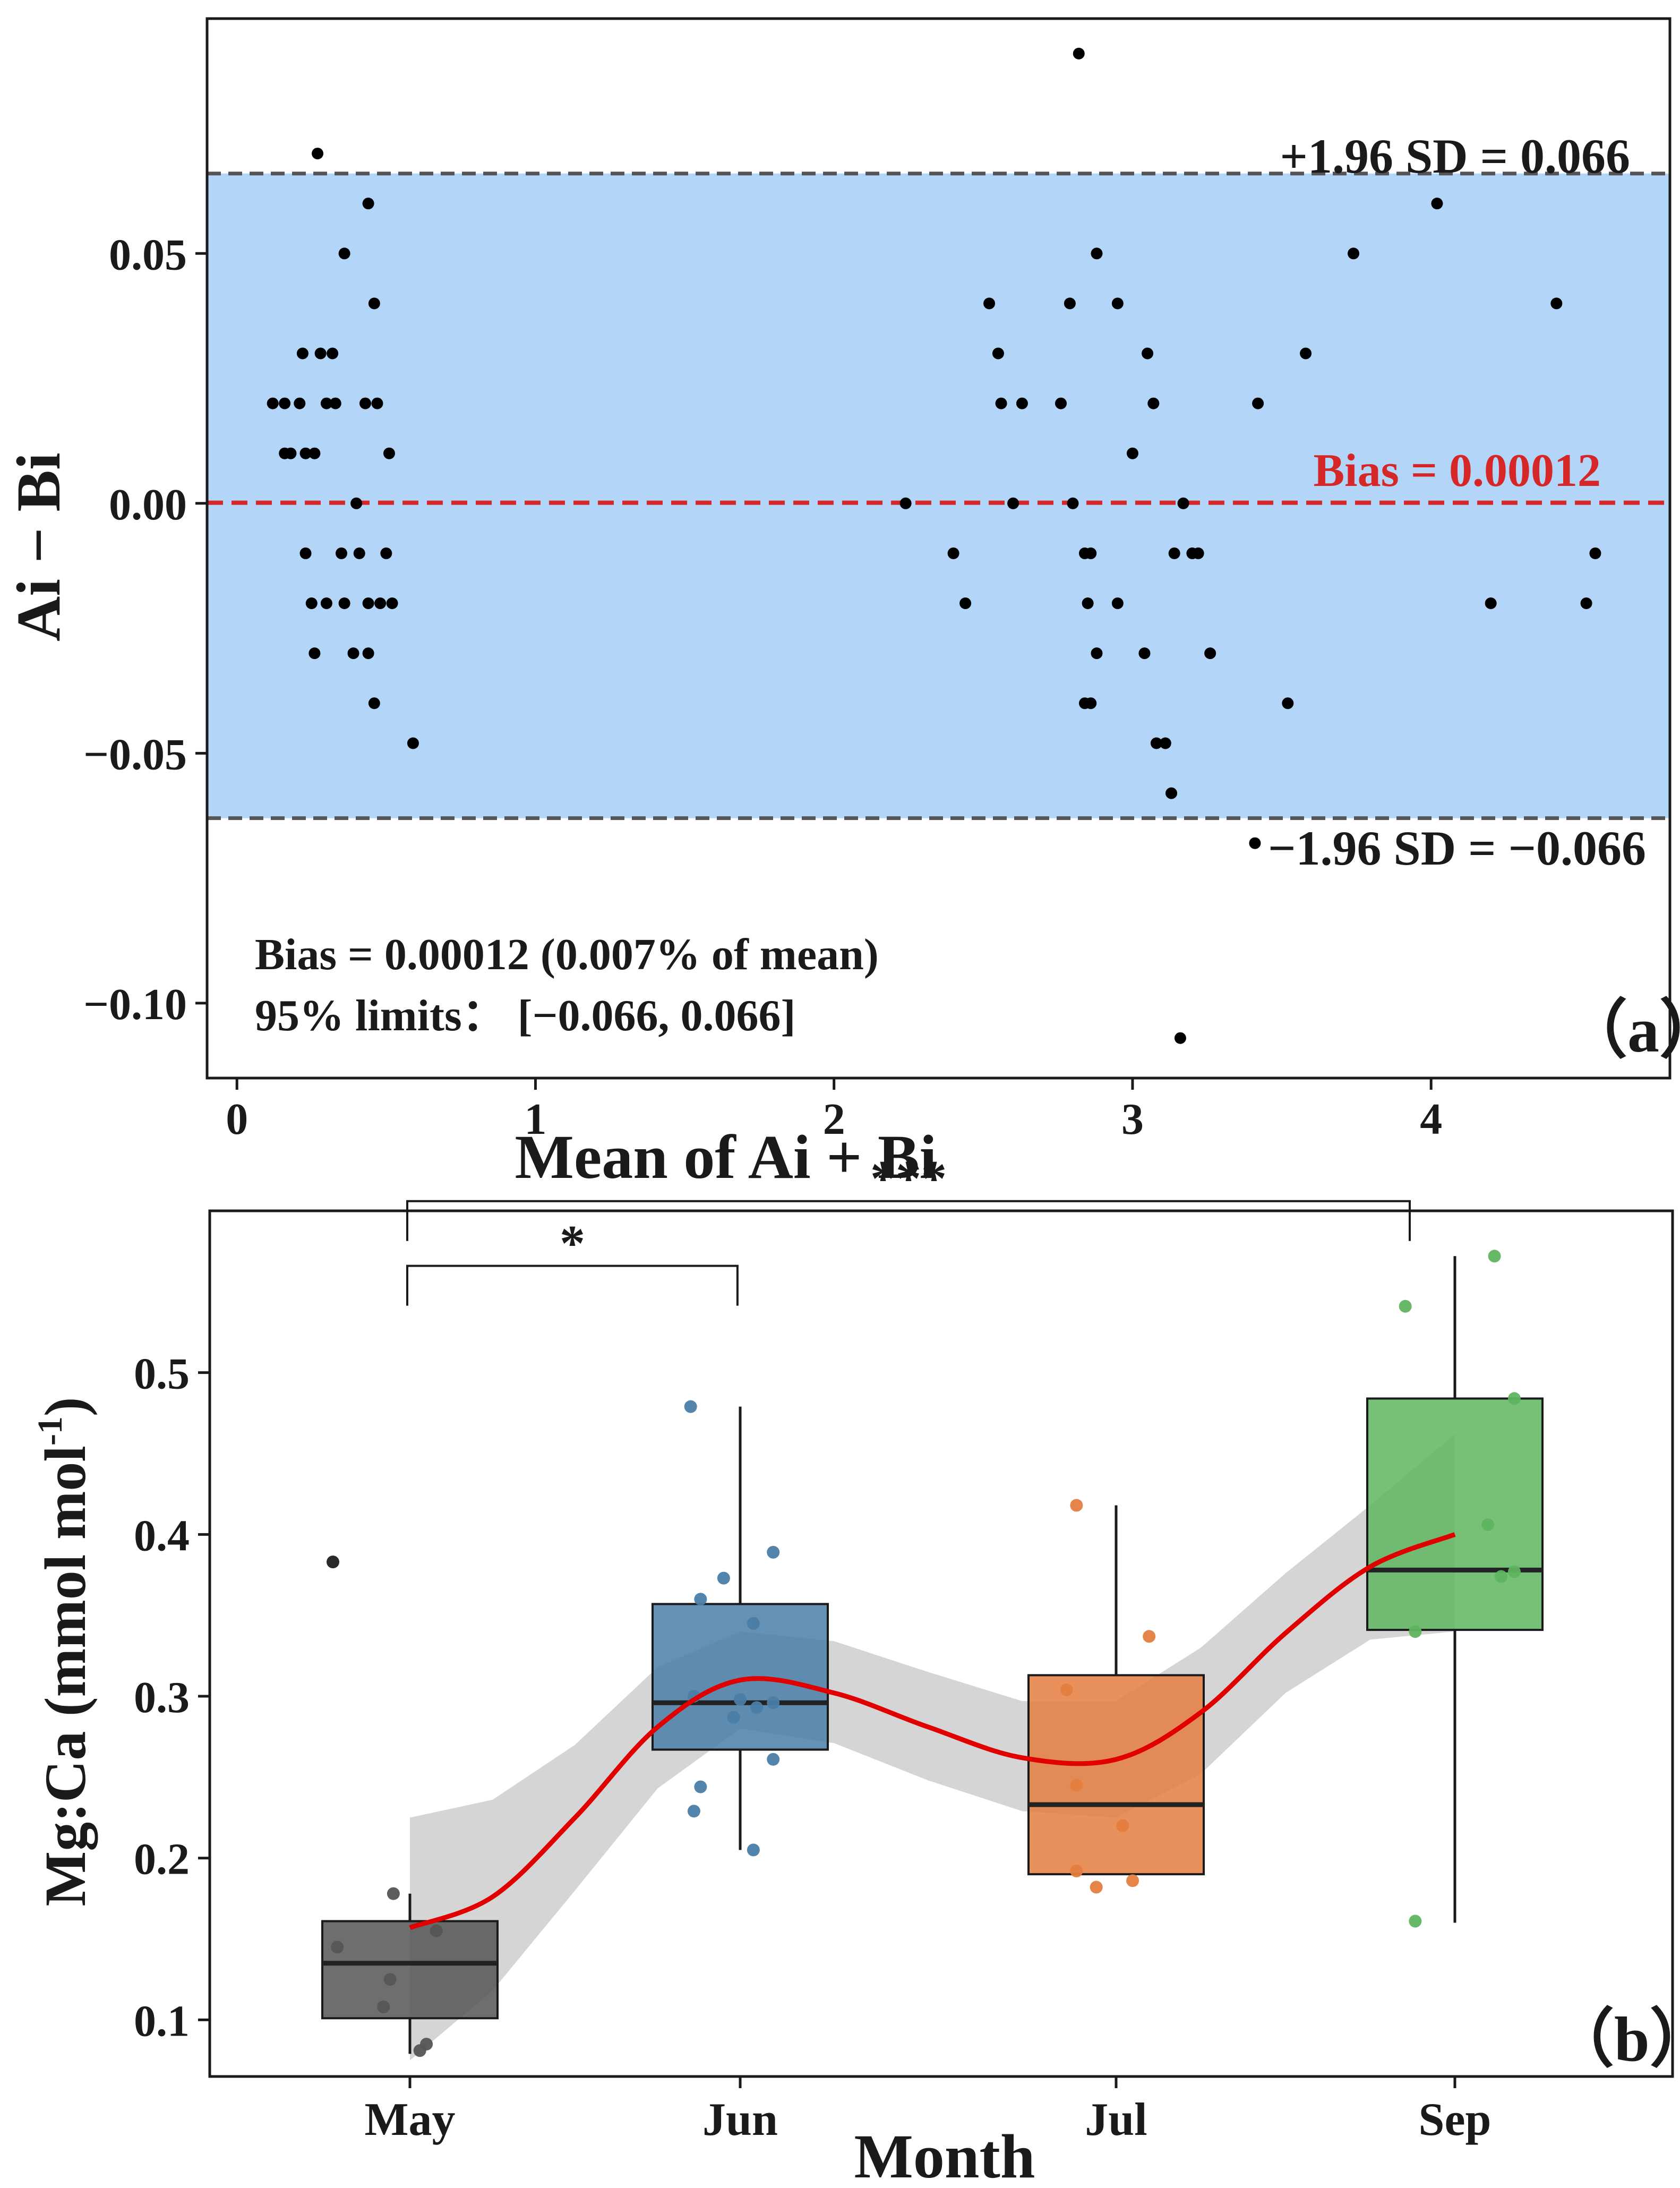 The height and width of the screenshot is (2188, 1680). I want to click on b-trend-line, so click(932, 1731).